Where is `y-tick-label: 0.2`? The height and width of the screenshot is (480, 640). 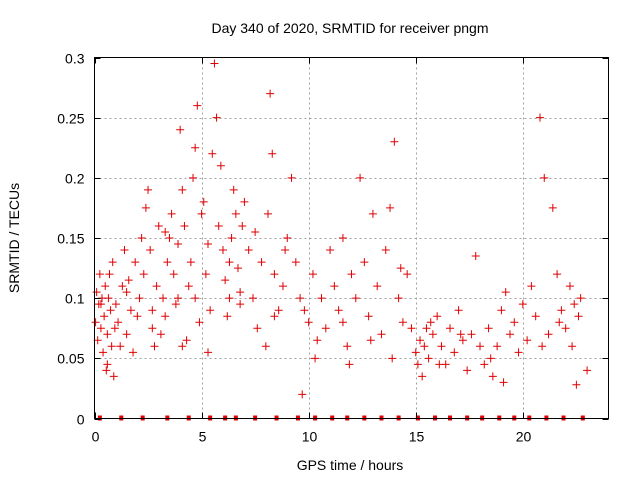 y-tick-label: 0.2 is located at coordinates (75, 179).